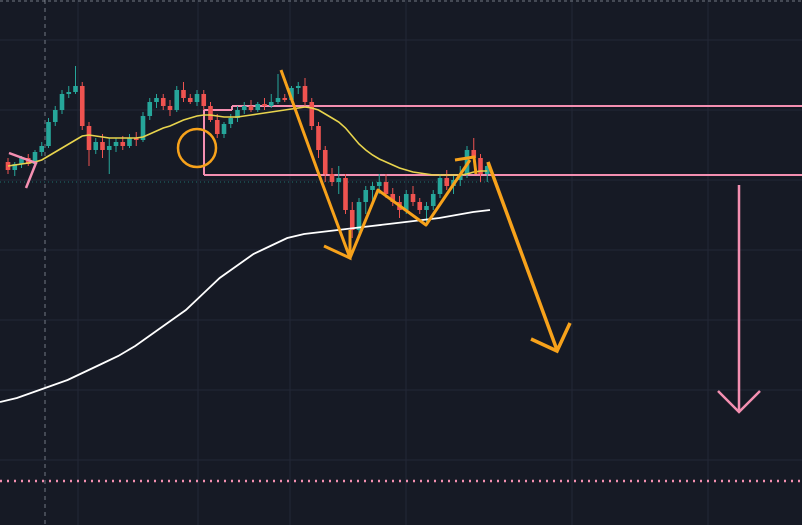  Describe the element at coordinates (551, 338) in the screenshot. I see `forecast-arrowhead` at that location.